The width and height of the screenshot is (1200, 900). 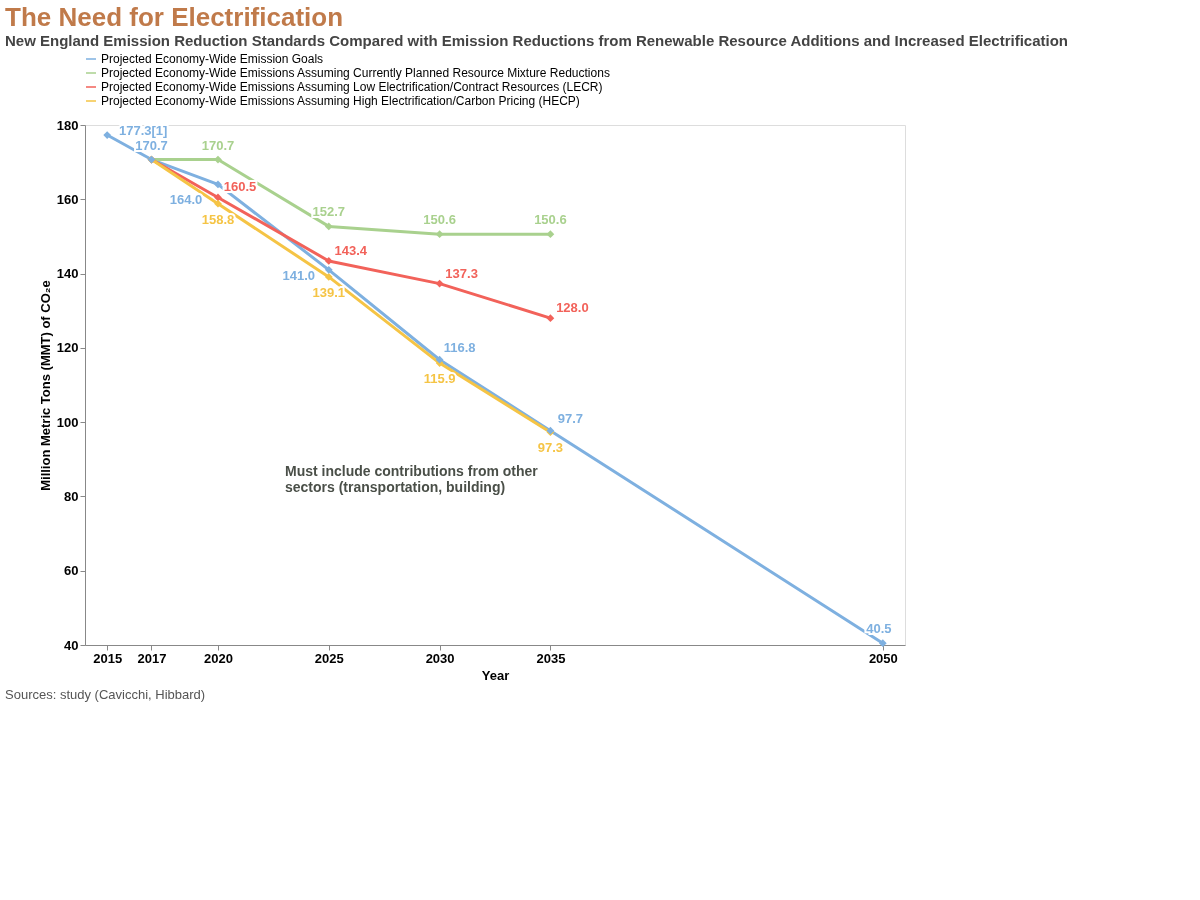 I want to click on x-tick-label: 2015, so click(x=108, y=658).